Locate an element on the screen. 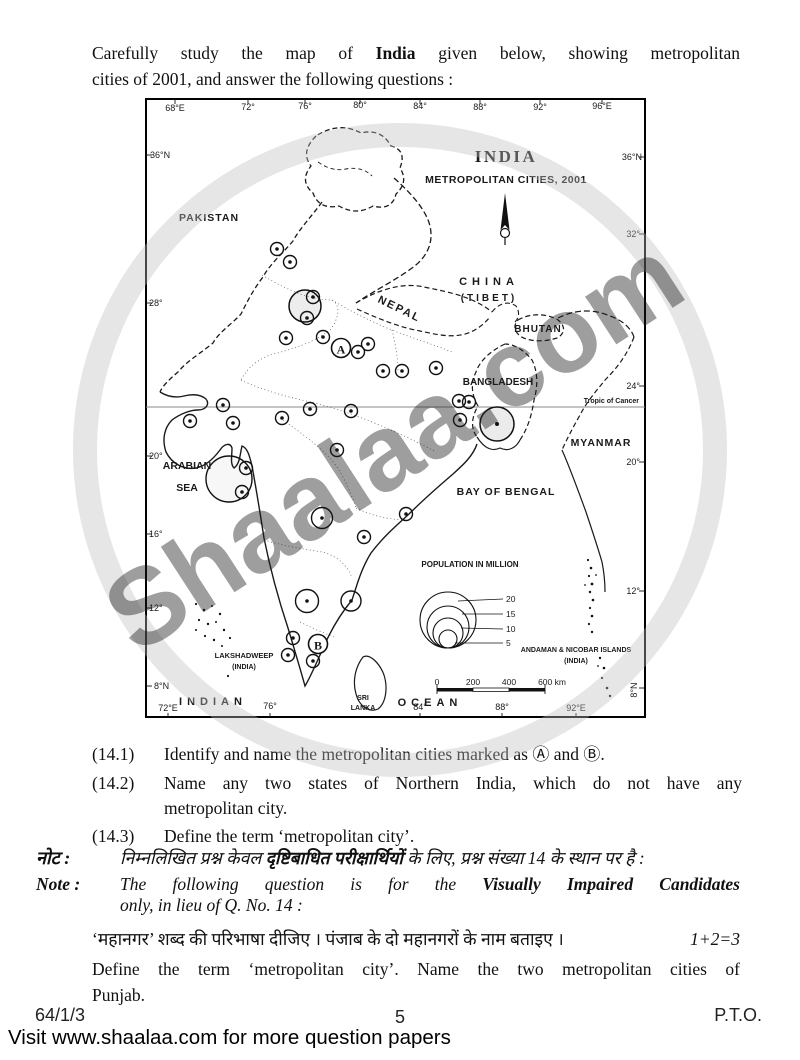 This screenshot has width=800, height=1060. label-indian-ocean-1: INDIAN is located at coordinates (213, 702).